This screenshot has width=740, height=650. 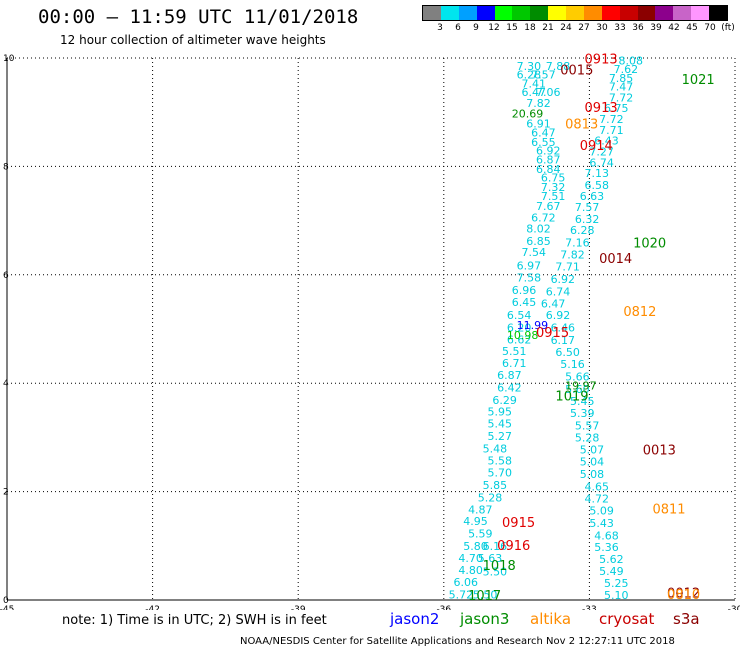 What do you see at coordinates (587, 425) in the screenshot?
I see `data-point-label: 5.57` at bounding box center [587, 425].